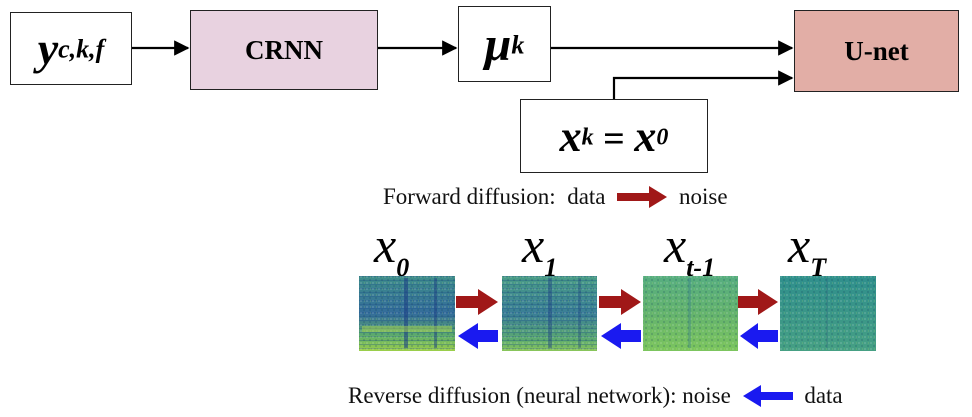  I want to click on arrow-xinit-to-unet, so click(703, 84).